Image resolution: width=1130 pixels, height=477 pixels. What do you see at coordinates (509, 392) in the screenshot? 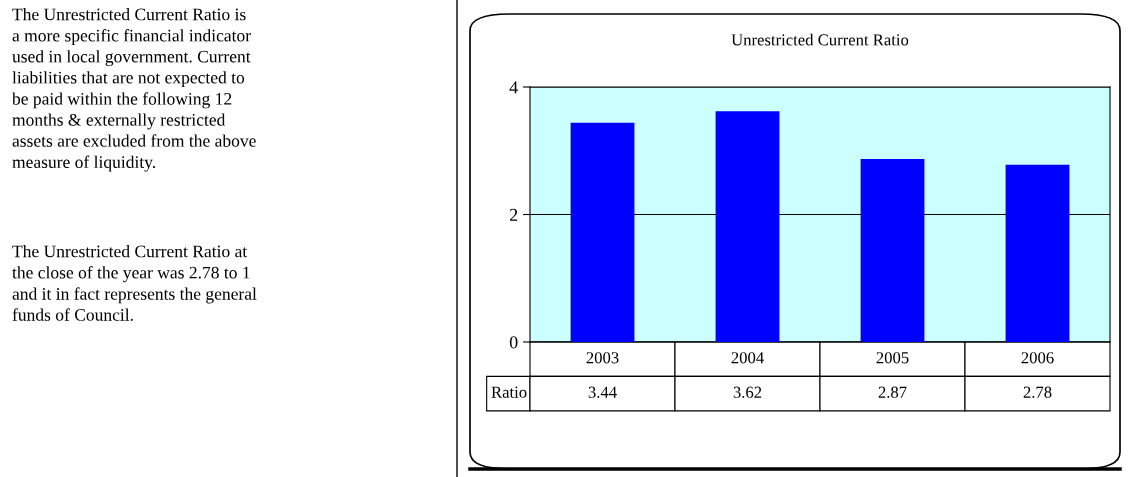
I see `text: Ratio` at bounding box center [509, 392].